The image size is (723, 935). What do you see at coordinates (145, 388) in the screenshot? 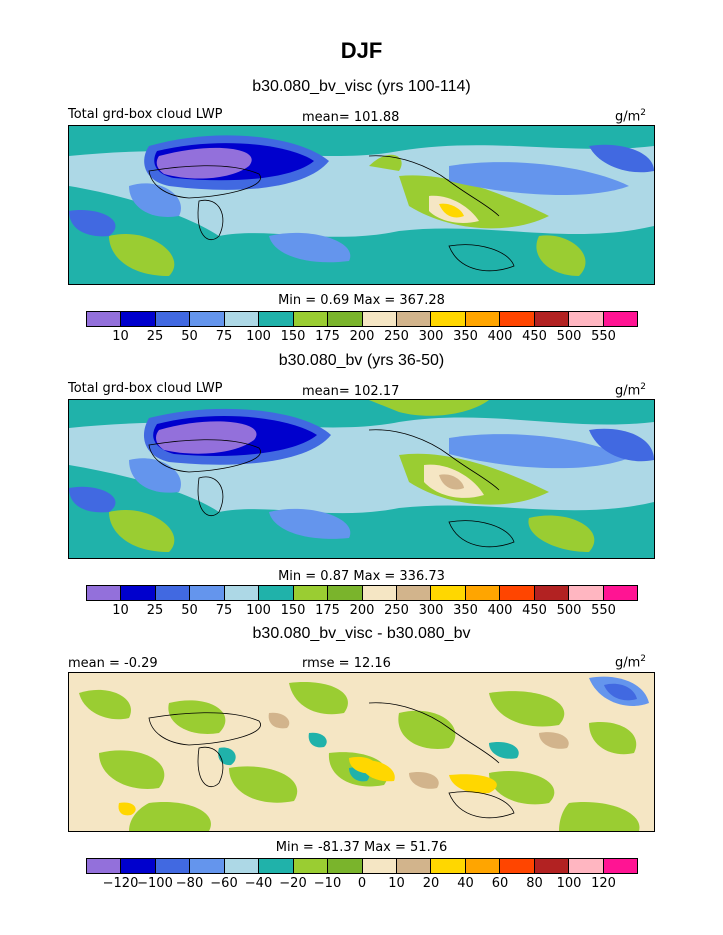
I see `panel-2-variable-label: Total grd-box cloud LWP` at bounding box center [145, 388].